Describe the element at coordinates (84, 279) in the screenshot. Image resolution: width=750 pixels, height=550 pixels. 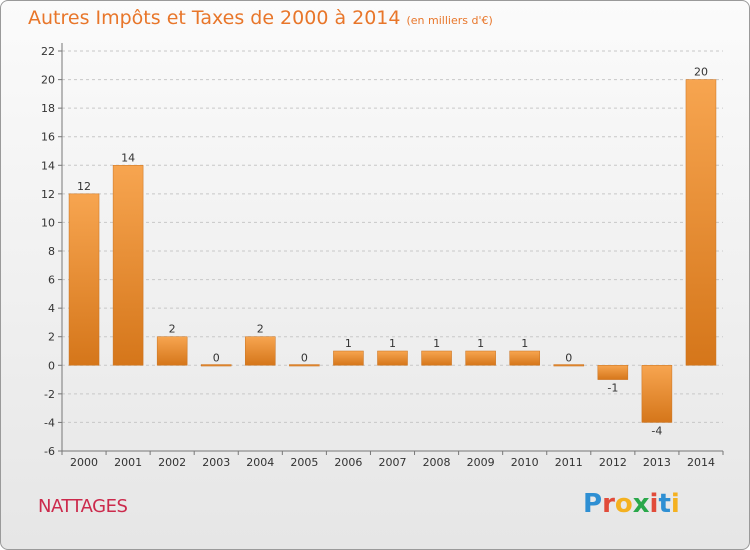
I see `bar-2000` at that location.